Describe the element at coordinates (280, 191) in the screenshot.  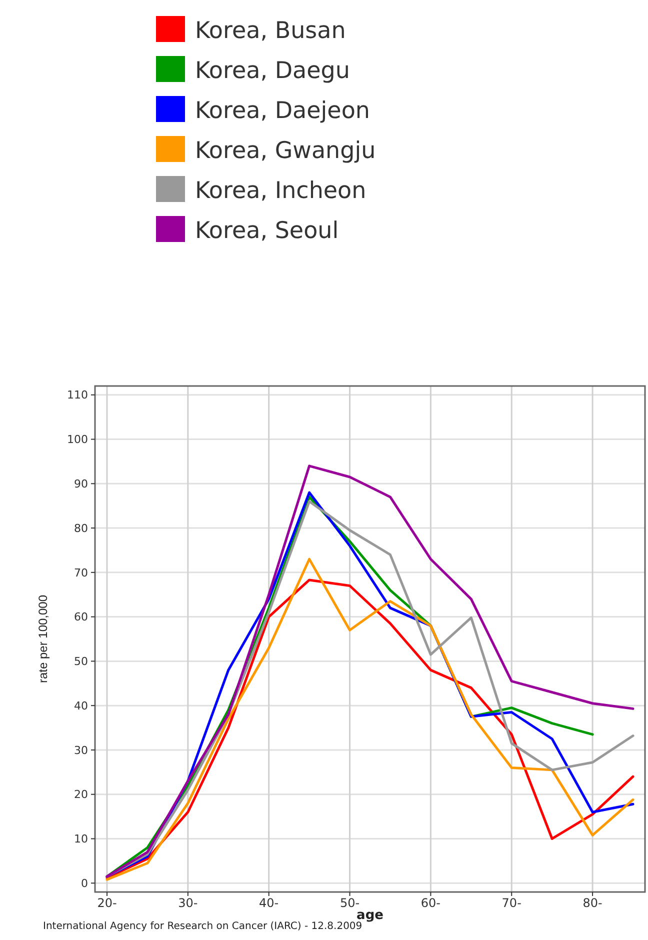
I see `legend-label: Korea, Incheon` at that location.